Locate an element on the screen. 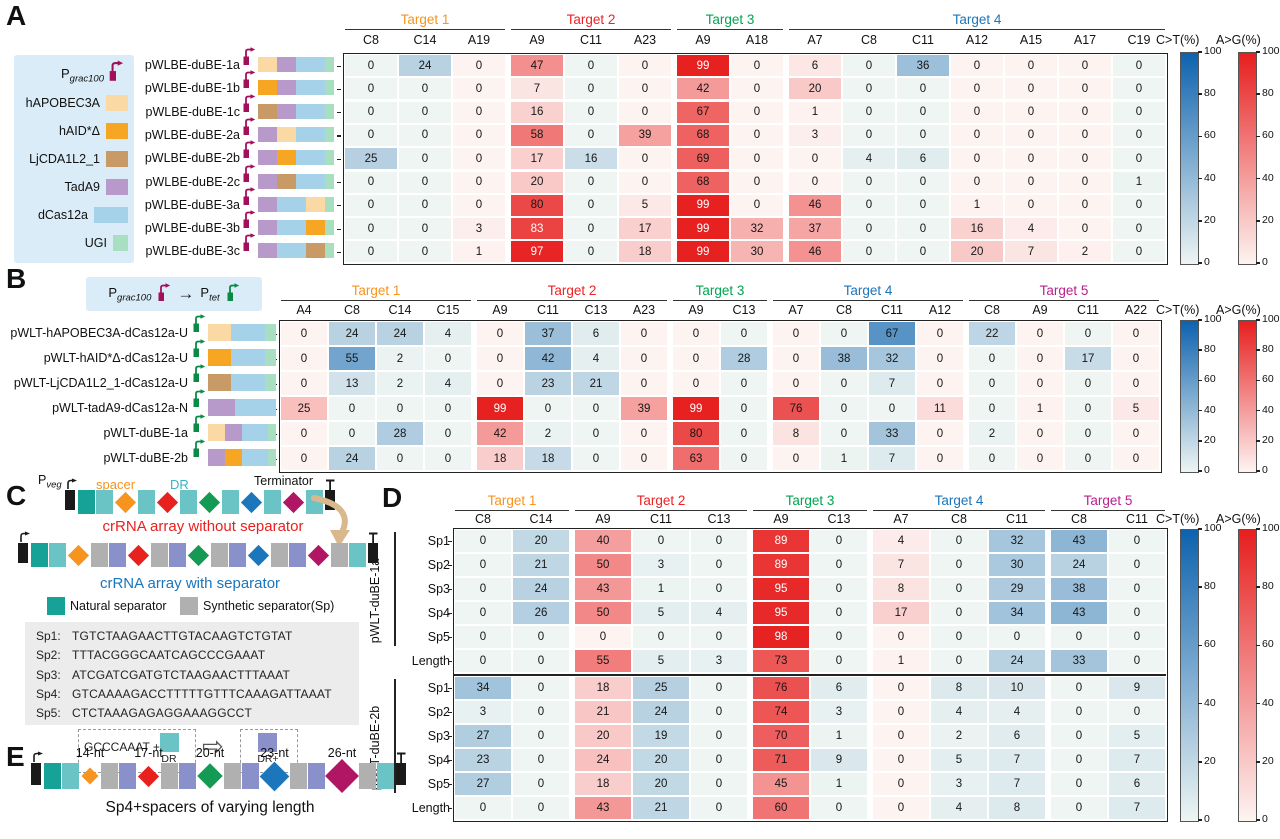 Image resolution: width=1280 pixels, height=839 pixels. row-label: Sp2 is located at coordinates (438, 565).